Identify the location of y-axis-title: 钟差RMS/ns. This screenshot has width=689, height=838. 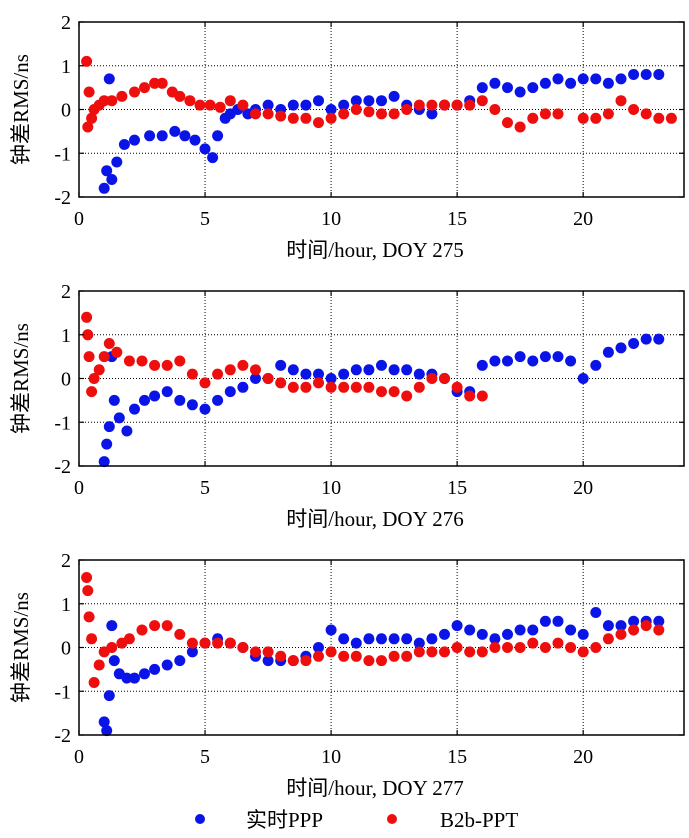
(21, 647).